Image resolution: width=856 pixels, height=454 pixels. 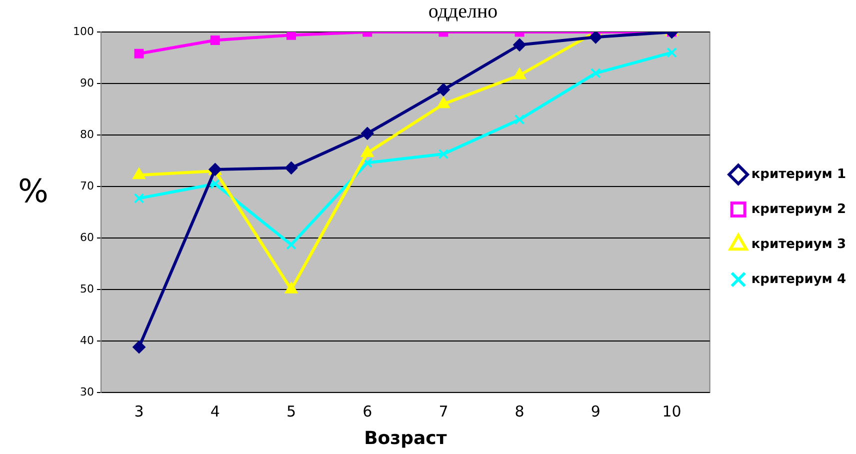 What do you see at coordinates (519, 411) in the screenshot?
I see `x-tick-label: 8` at bounding box center [519, 411].